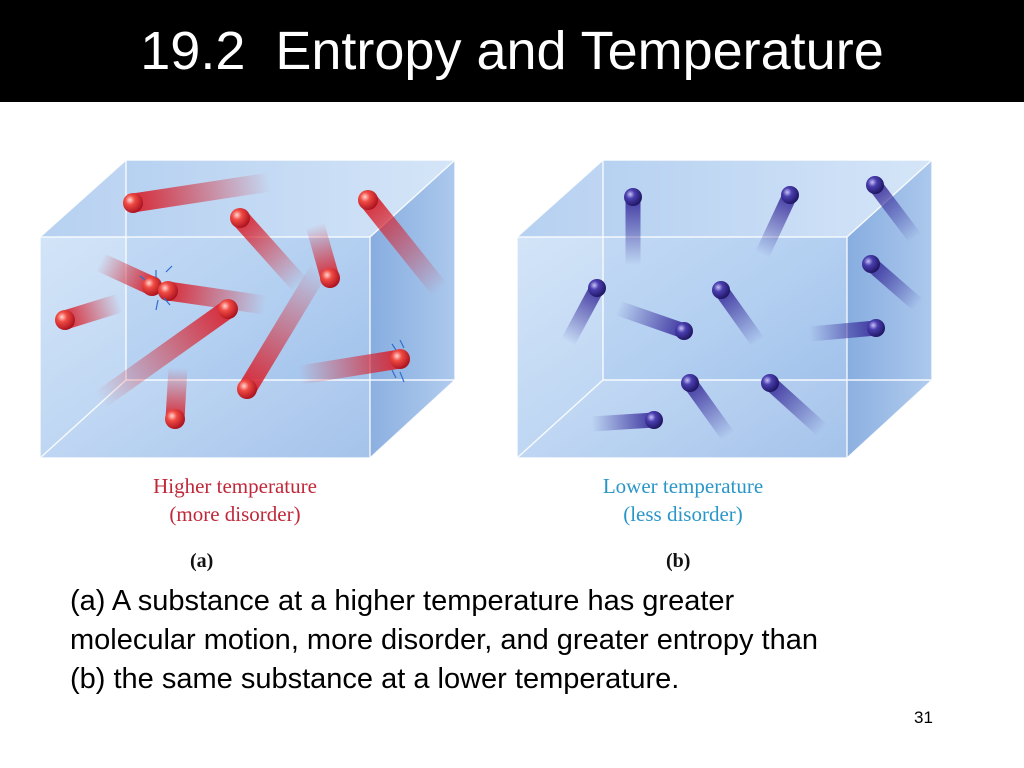  I want to click on caption-cold-line2: (less disorder), so click(683, 514).